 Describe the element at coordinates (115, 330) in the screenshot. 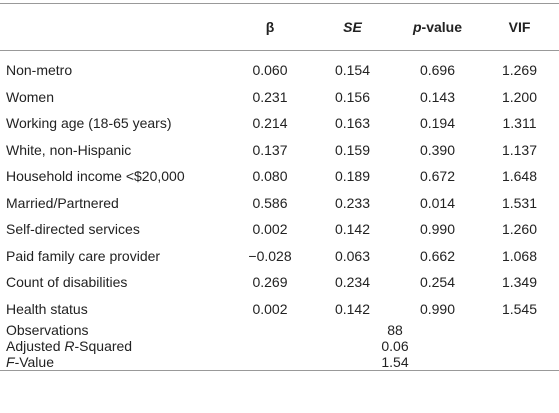

I see `summary-label: Observations` at that location.